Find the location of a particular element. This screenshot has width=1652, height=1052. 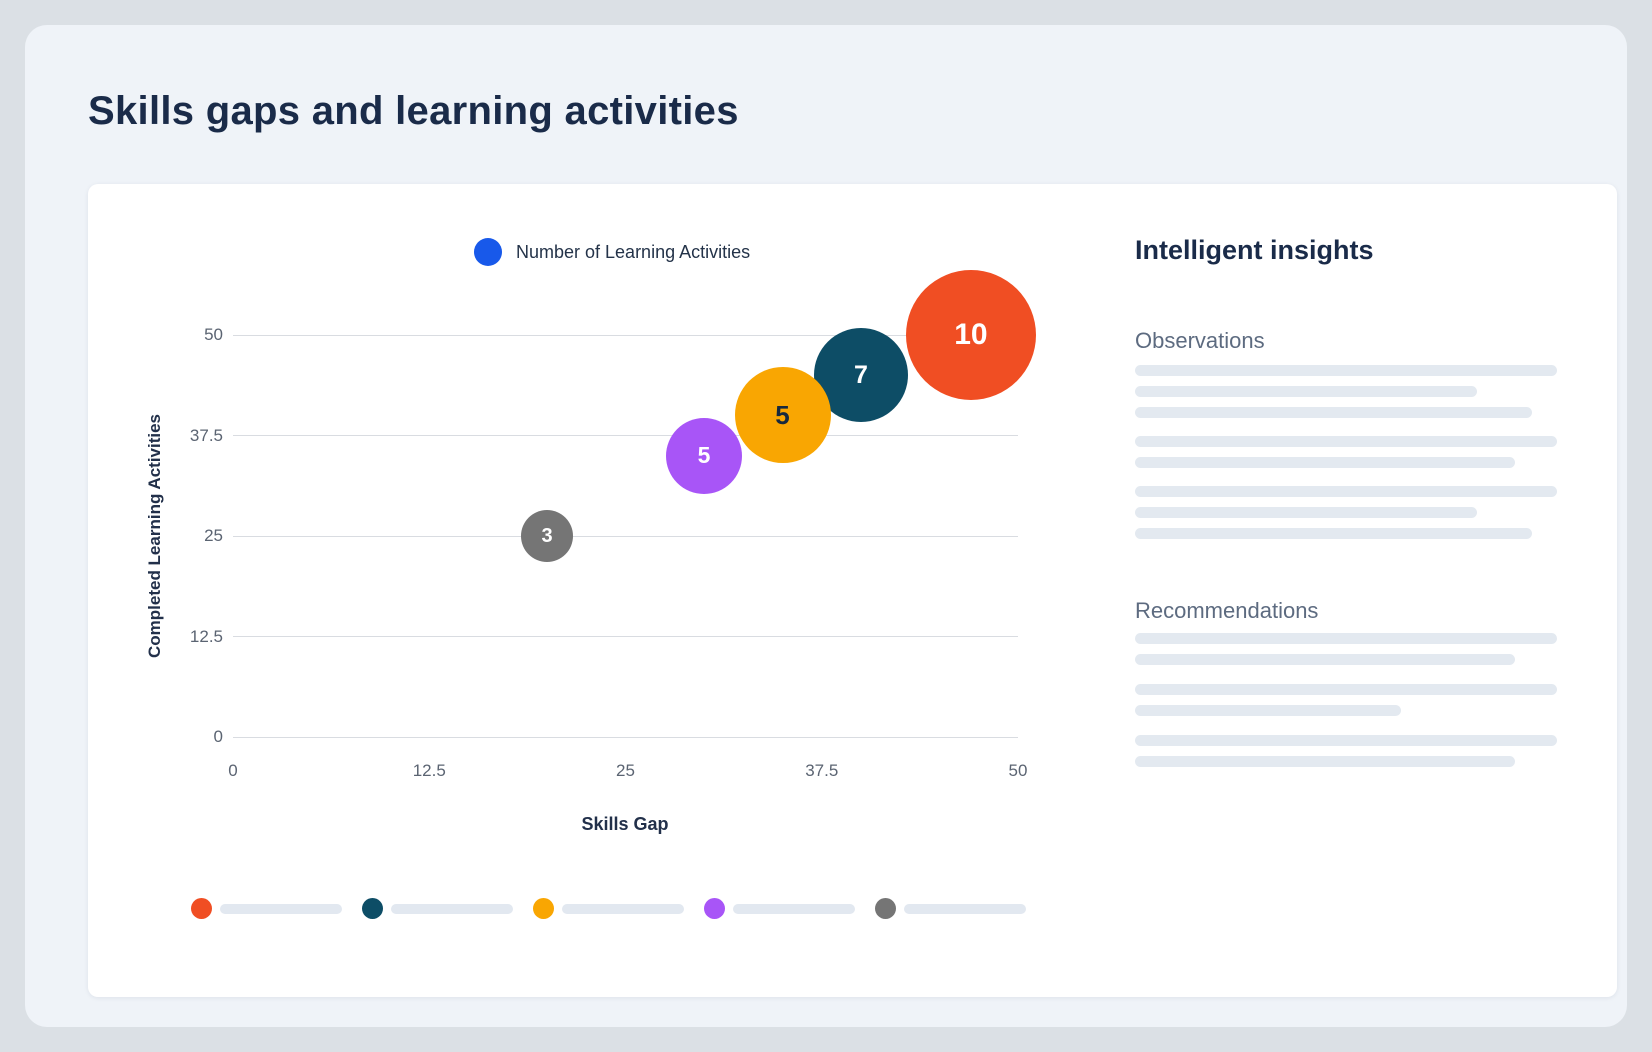

chart-bubble: 10 is located at coordinates (970, 335).